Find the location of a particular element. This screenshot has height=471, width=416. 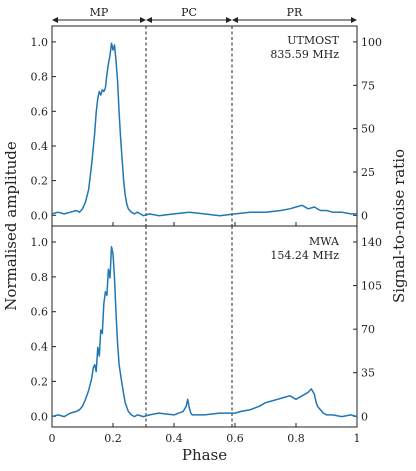

ytick-label-left-utmost-0: 0.0 is located at coordinates (40, 215).